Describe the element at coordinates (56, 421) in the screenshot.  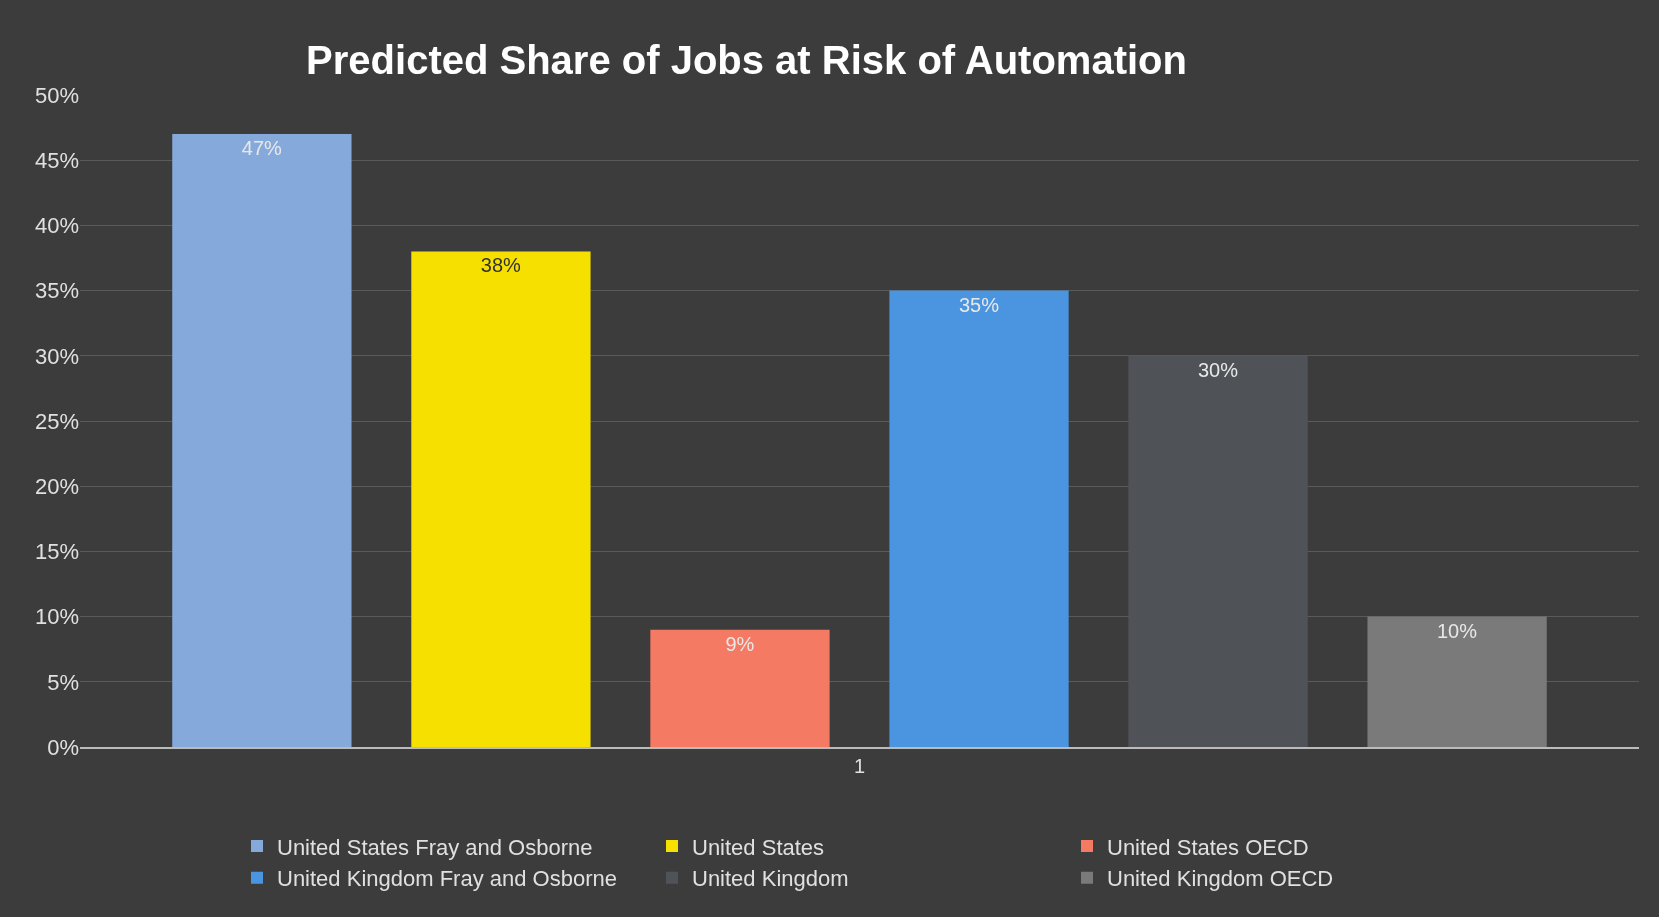
I see `y-tick-label: 25%` at that location.